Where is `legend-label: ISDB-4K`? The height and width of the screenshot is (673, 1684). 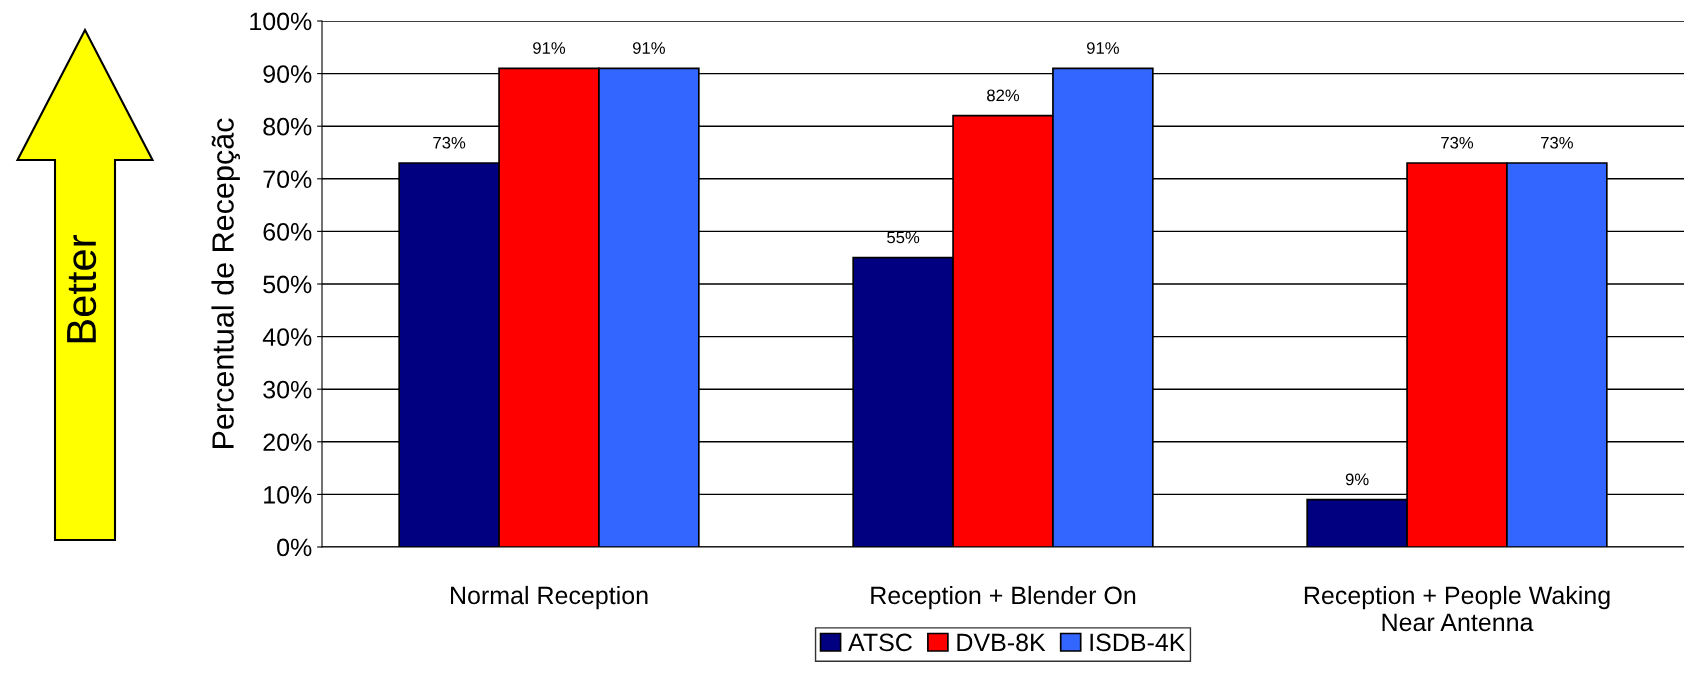
legend-label: ISDB-4K is located at coordinates (1138, 642).